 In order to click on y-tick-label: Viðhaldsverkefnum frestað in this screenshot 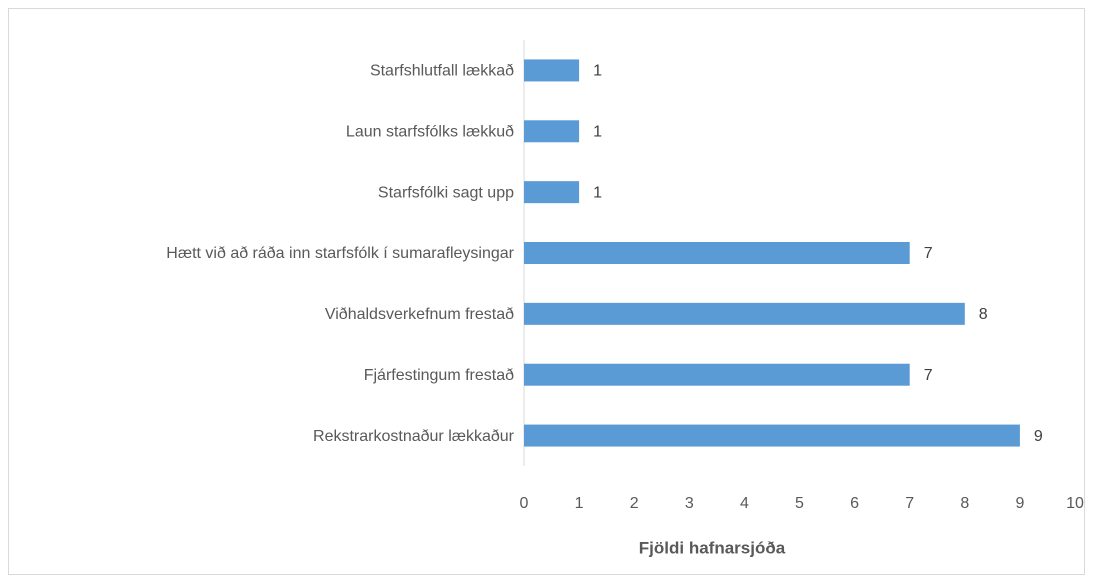, I will do `click(419, 314)`.